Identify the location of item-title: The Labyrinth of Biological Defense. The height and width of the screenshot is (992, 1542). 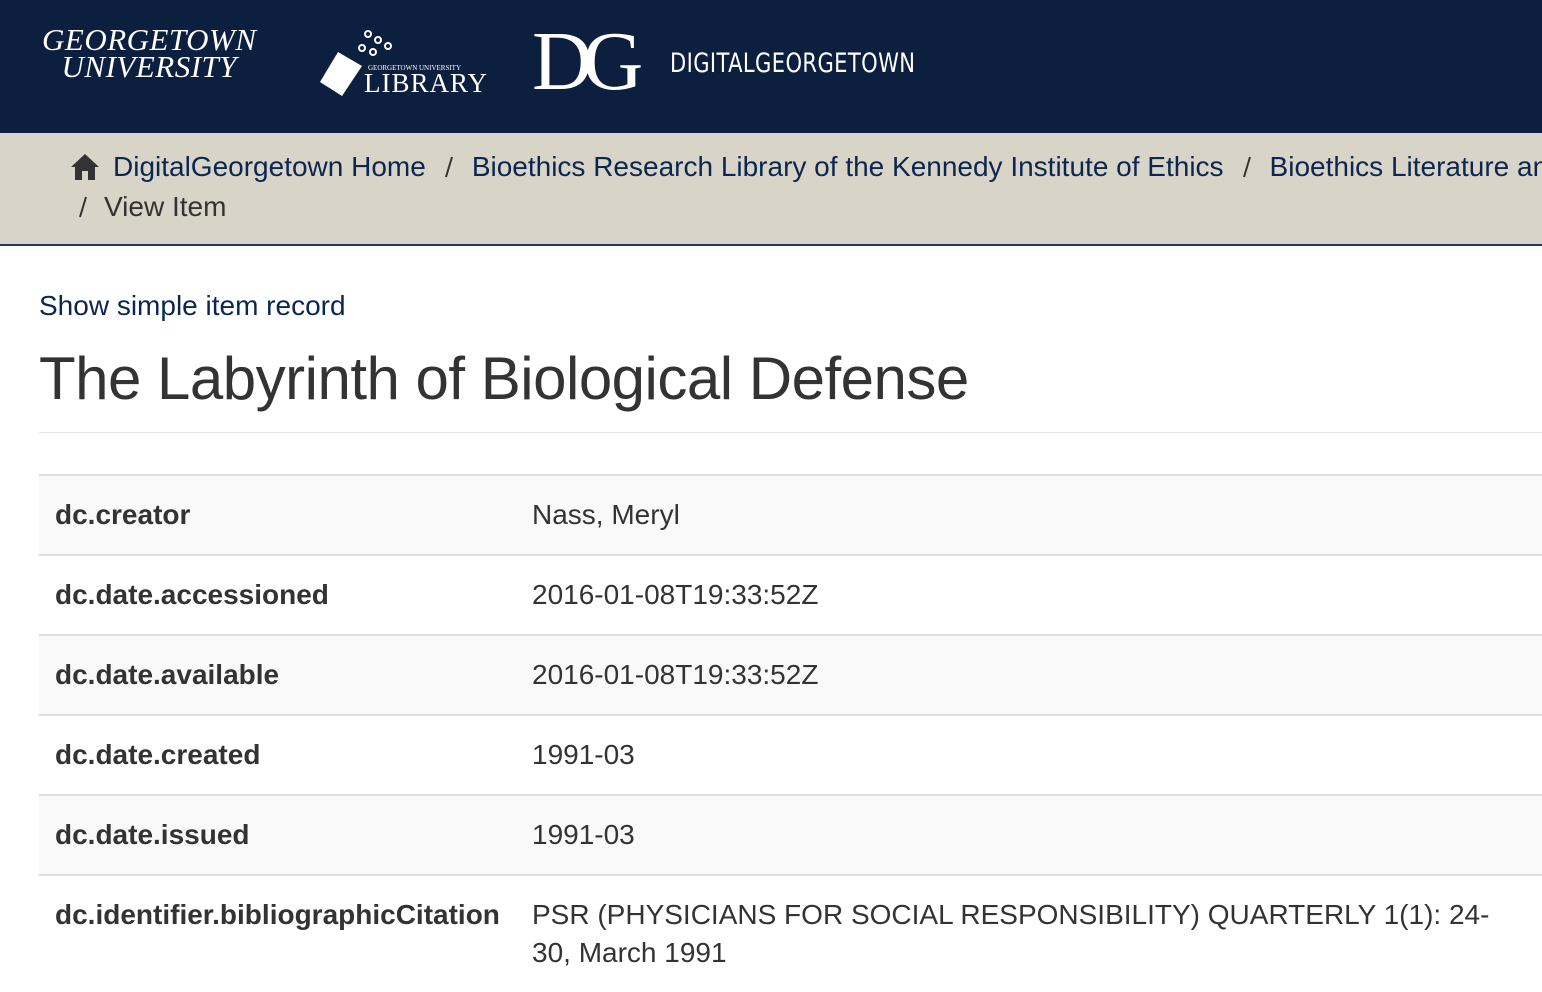
(504, 378).